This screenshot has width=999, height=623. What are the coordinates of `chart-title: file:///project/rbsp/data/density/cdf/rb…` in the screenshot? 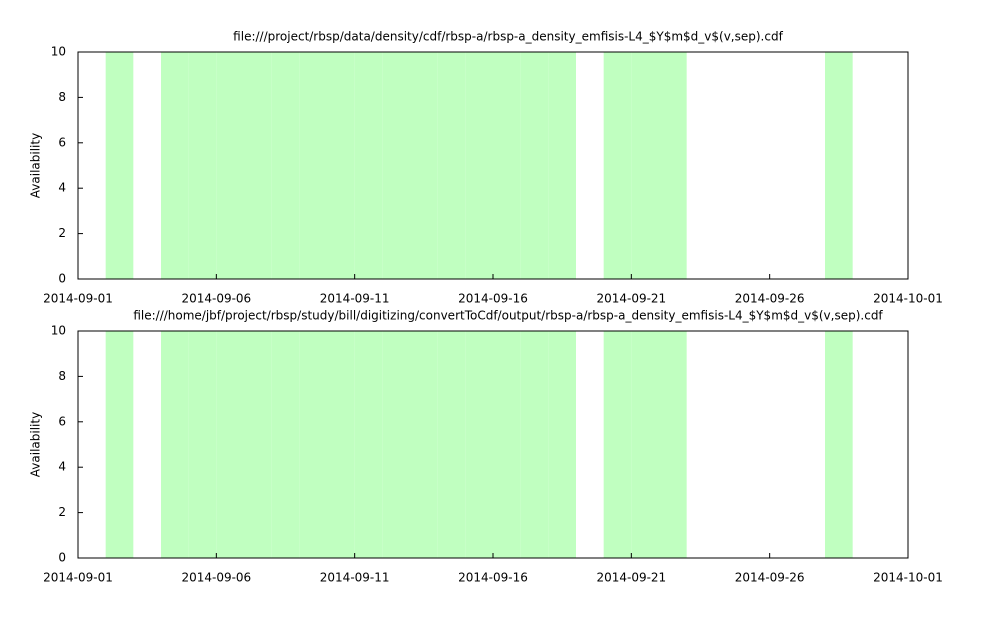 It's located at (508, 37).